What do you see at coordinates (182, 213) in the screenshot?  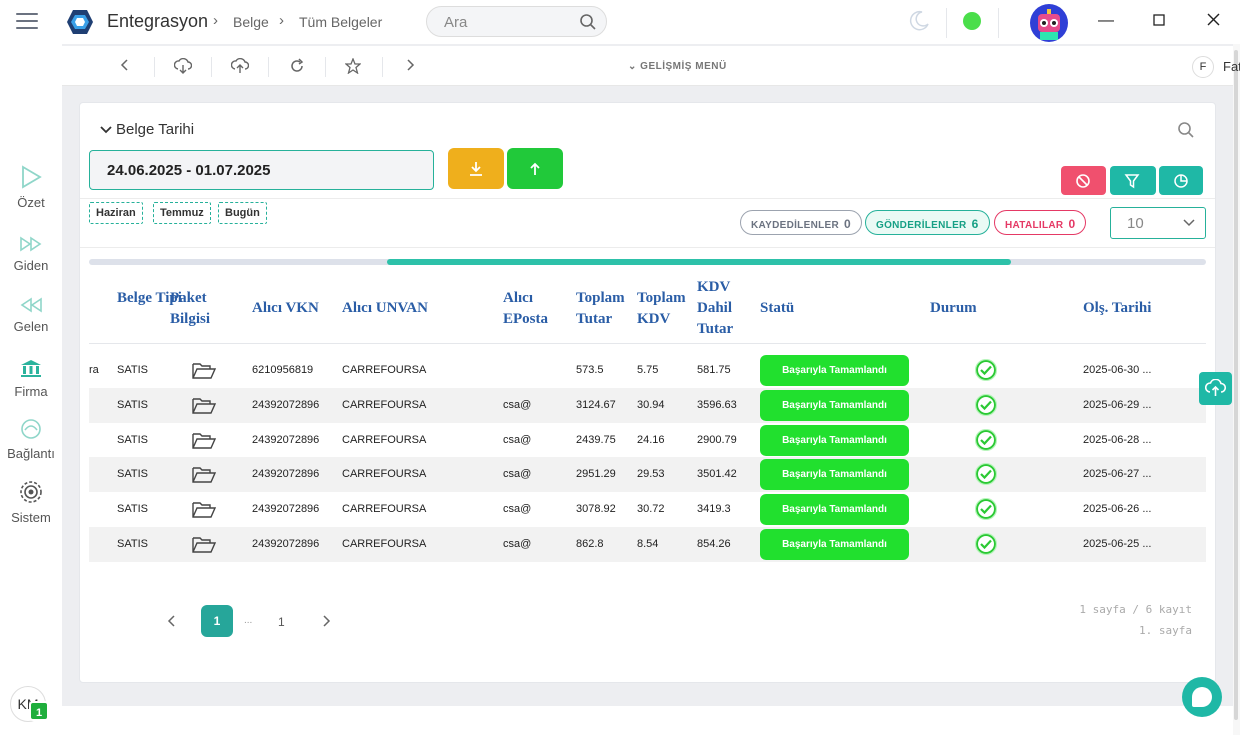 I see `quick-filter-temmuz: Temmuz` at bounding box center [182, 213].